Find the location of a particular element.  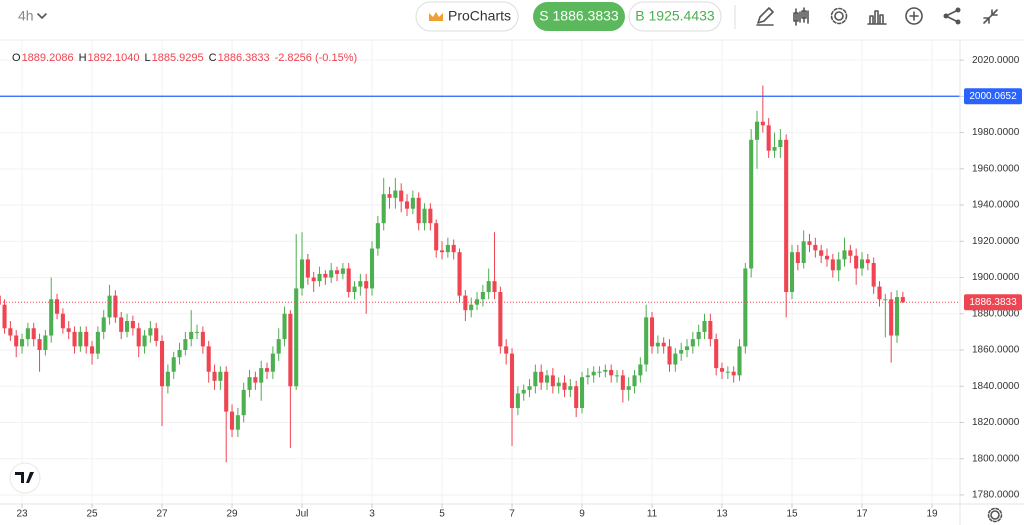

buy-label: B 1925.4433 is located at coordinates (675, 16).